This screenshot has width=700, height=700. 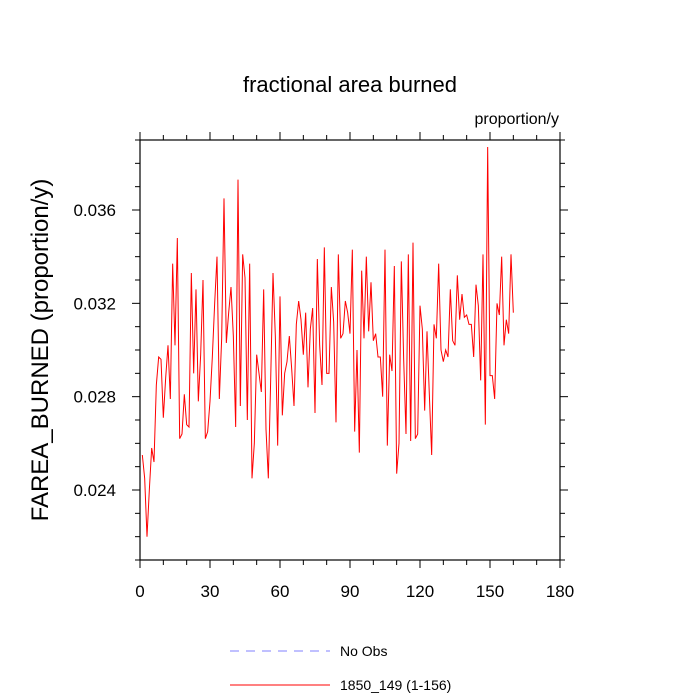 I want to click on y-axis-label: FAREA_BURNED (proportion/y), so click(x=40, y=350).